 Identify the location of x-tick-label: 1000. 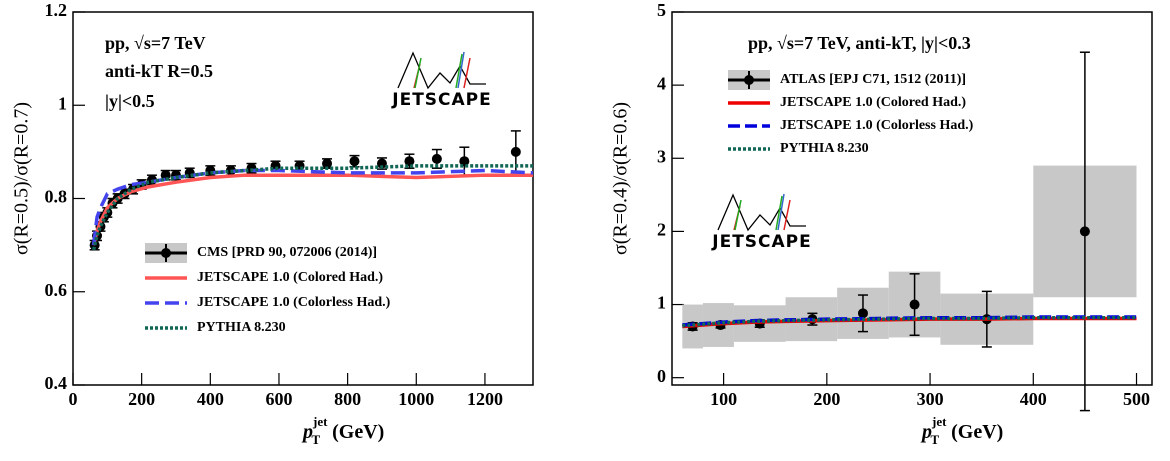
(416, 399).